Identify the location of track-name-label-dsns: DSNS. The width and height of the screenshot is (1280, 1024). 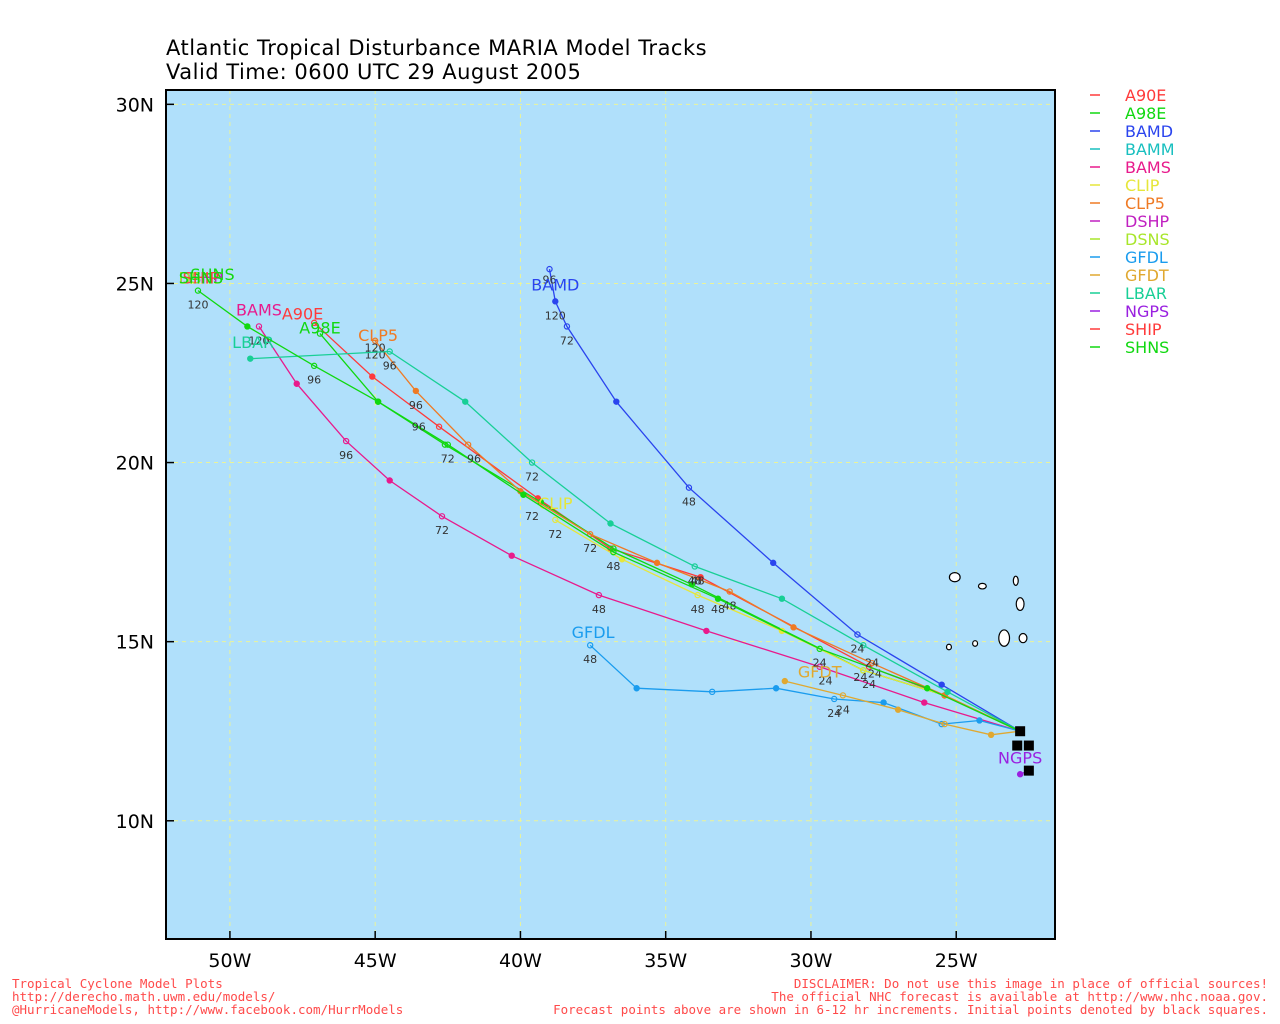
(201, 277).